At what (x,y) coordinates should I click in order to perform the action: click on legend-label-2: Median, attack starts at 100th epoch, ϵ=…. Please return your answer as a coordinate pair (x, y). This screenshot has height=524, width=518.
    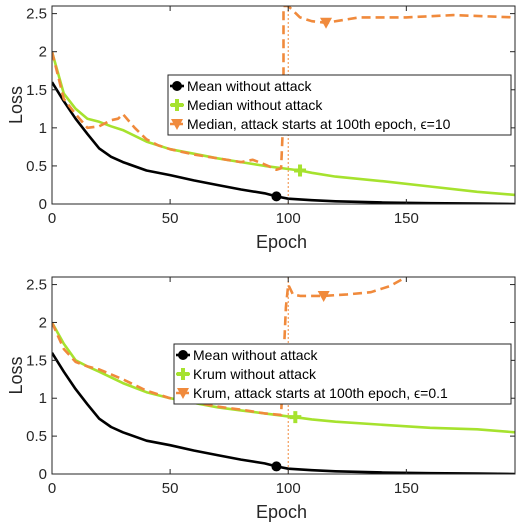
    Looking at the image, I should click on (319, 124).